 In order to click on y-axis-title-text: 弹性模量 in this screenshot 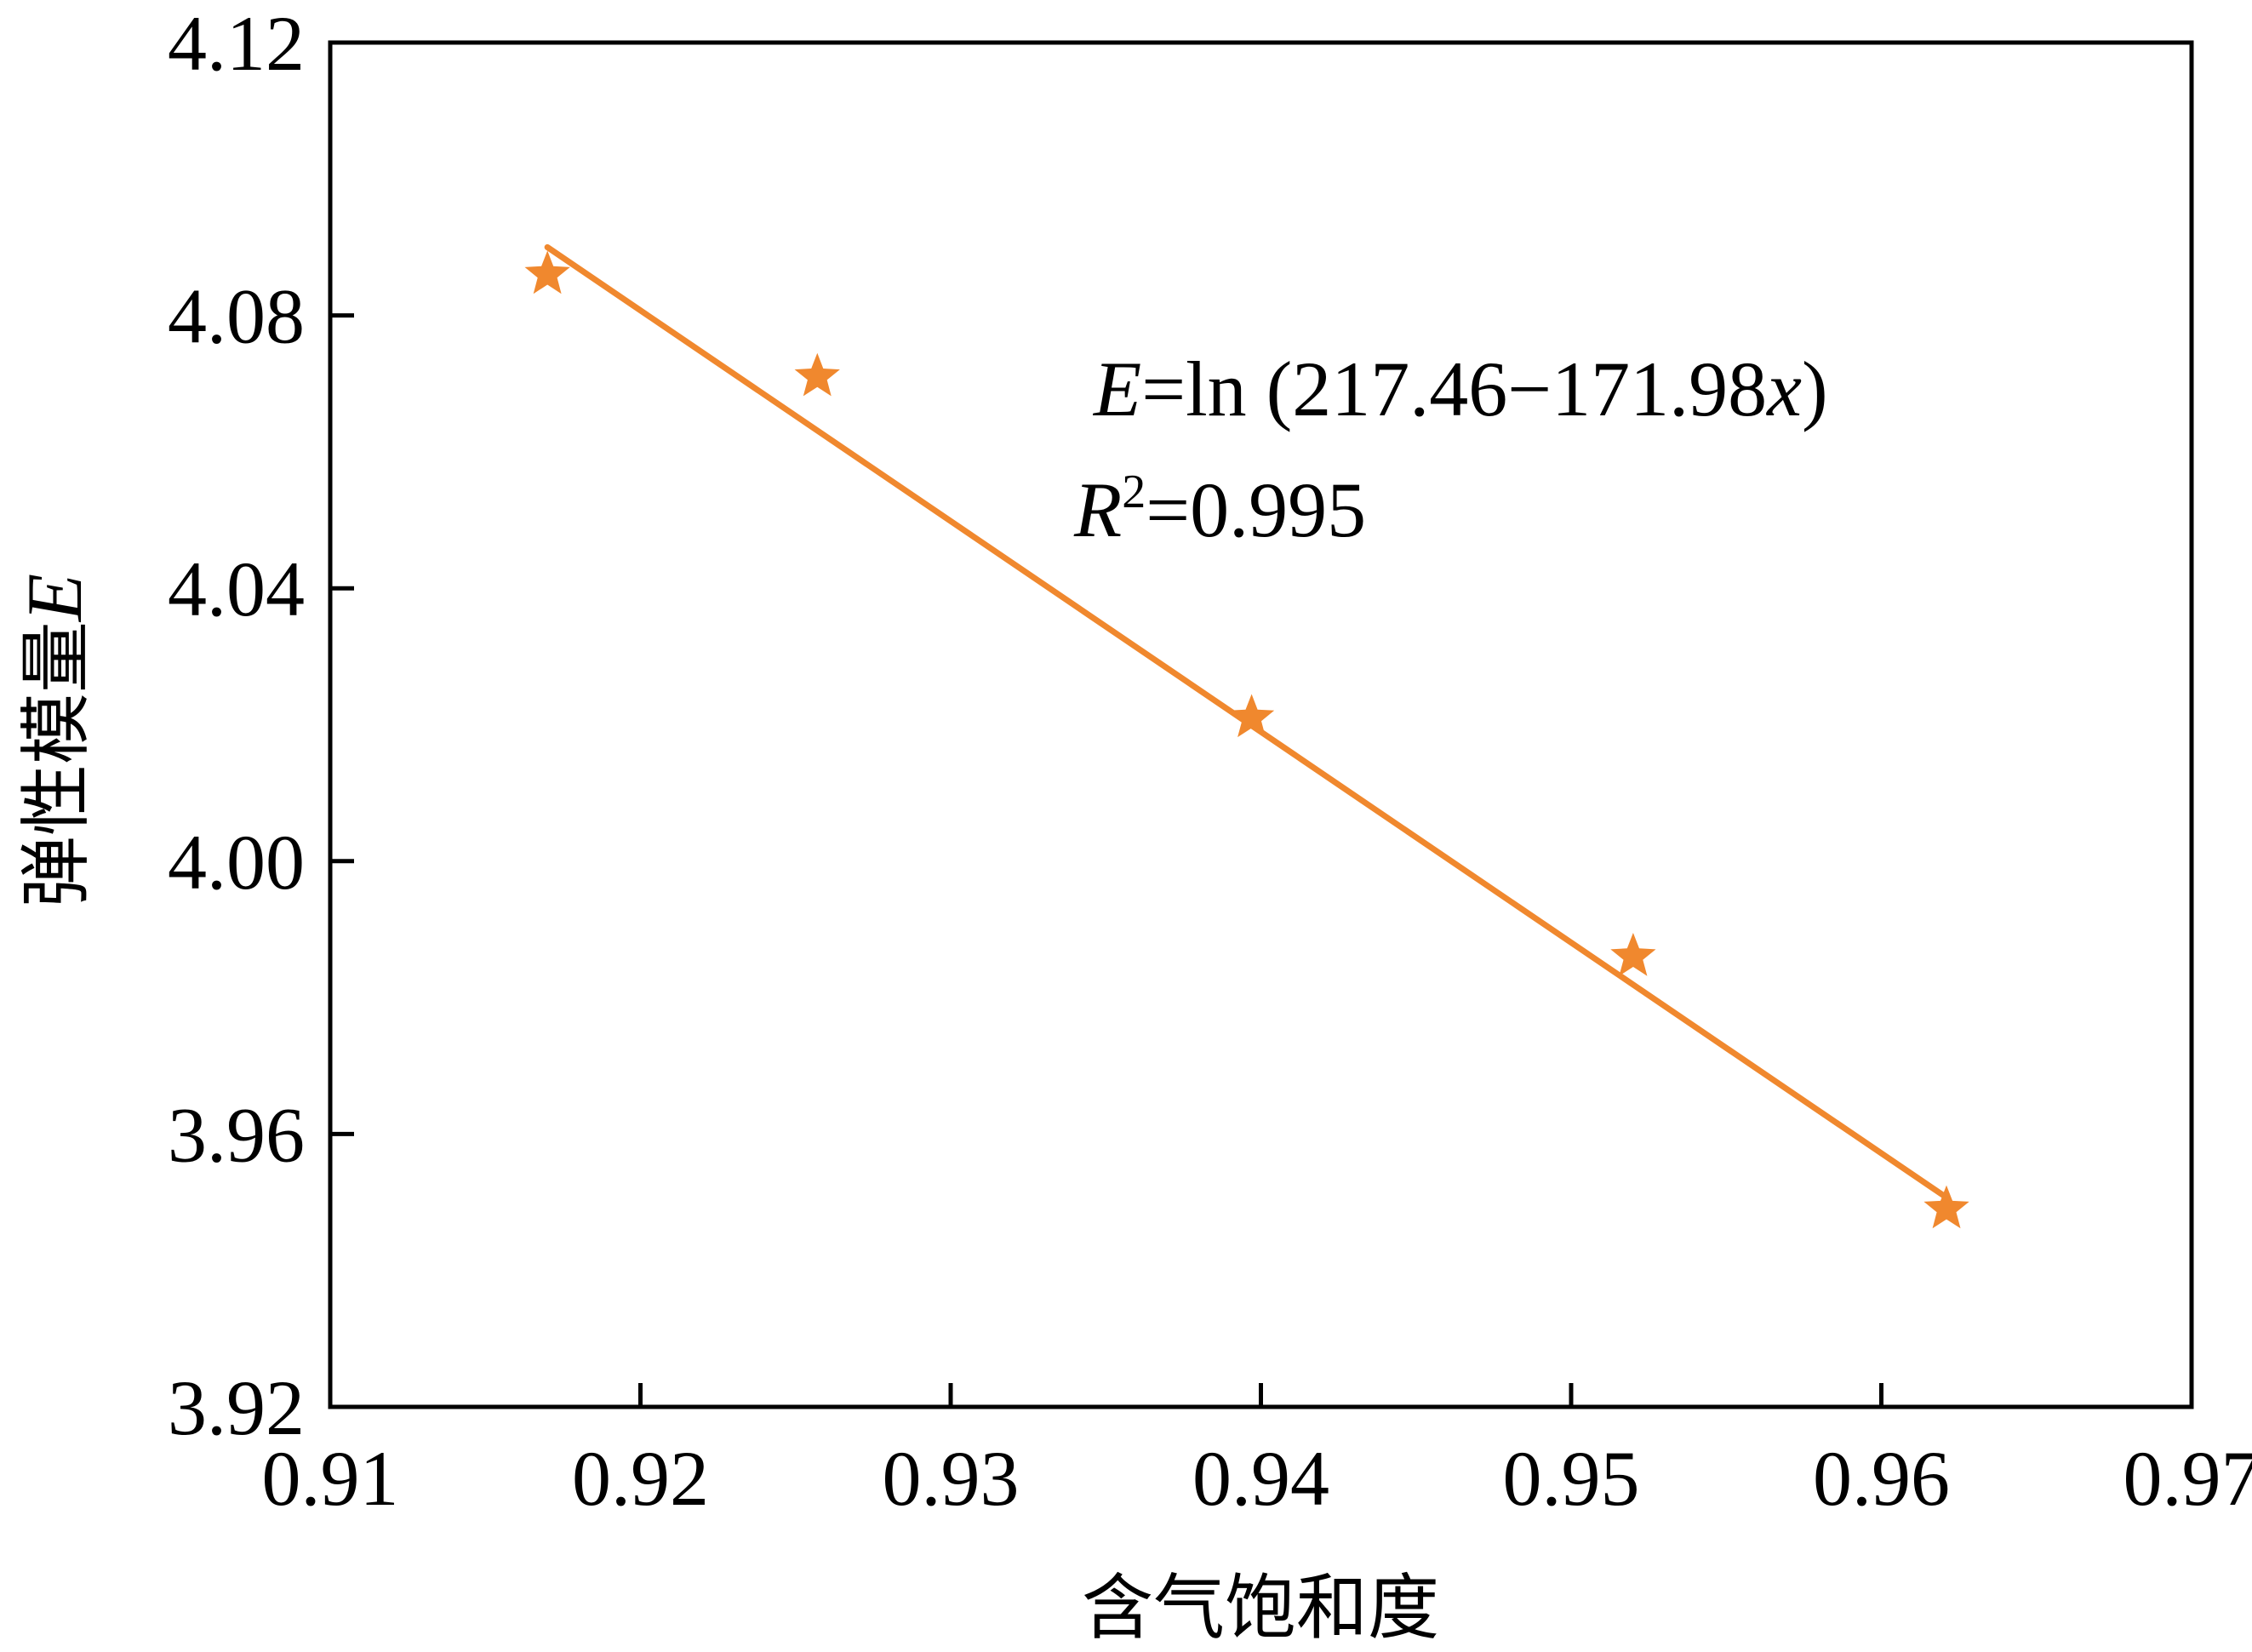, I will do `click(56, 764)`.